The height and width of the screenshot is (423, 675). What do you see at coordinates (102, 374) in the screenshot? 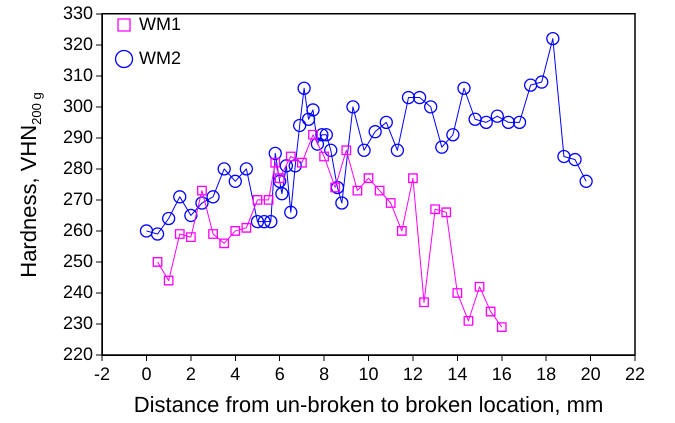
I see `x-tick-label: -2` at bounding box center [102, 374].